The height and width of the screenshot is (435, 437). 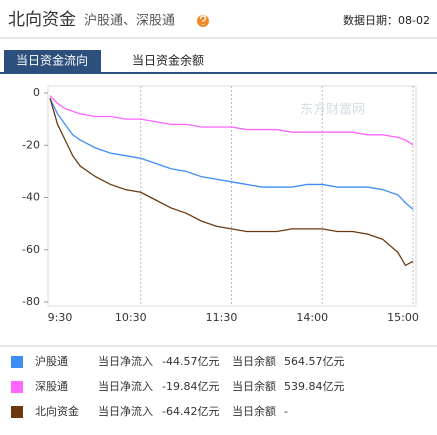 I want to click on legend-name: 深股通, so click(x=51, y=386).